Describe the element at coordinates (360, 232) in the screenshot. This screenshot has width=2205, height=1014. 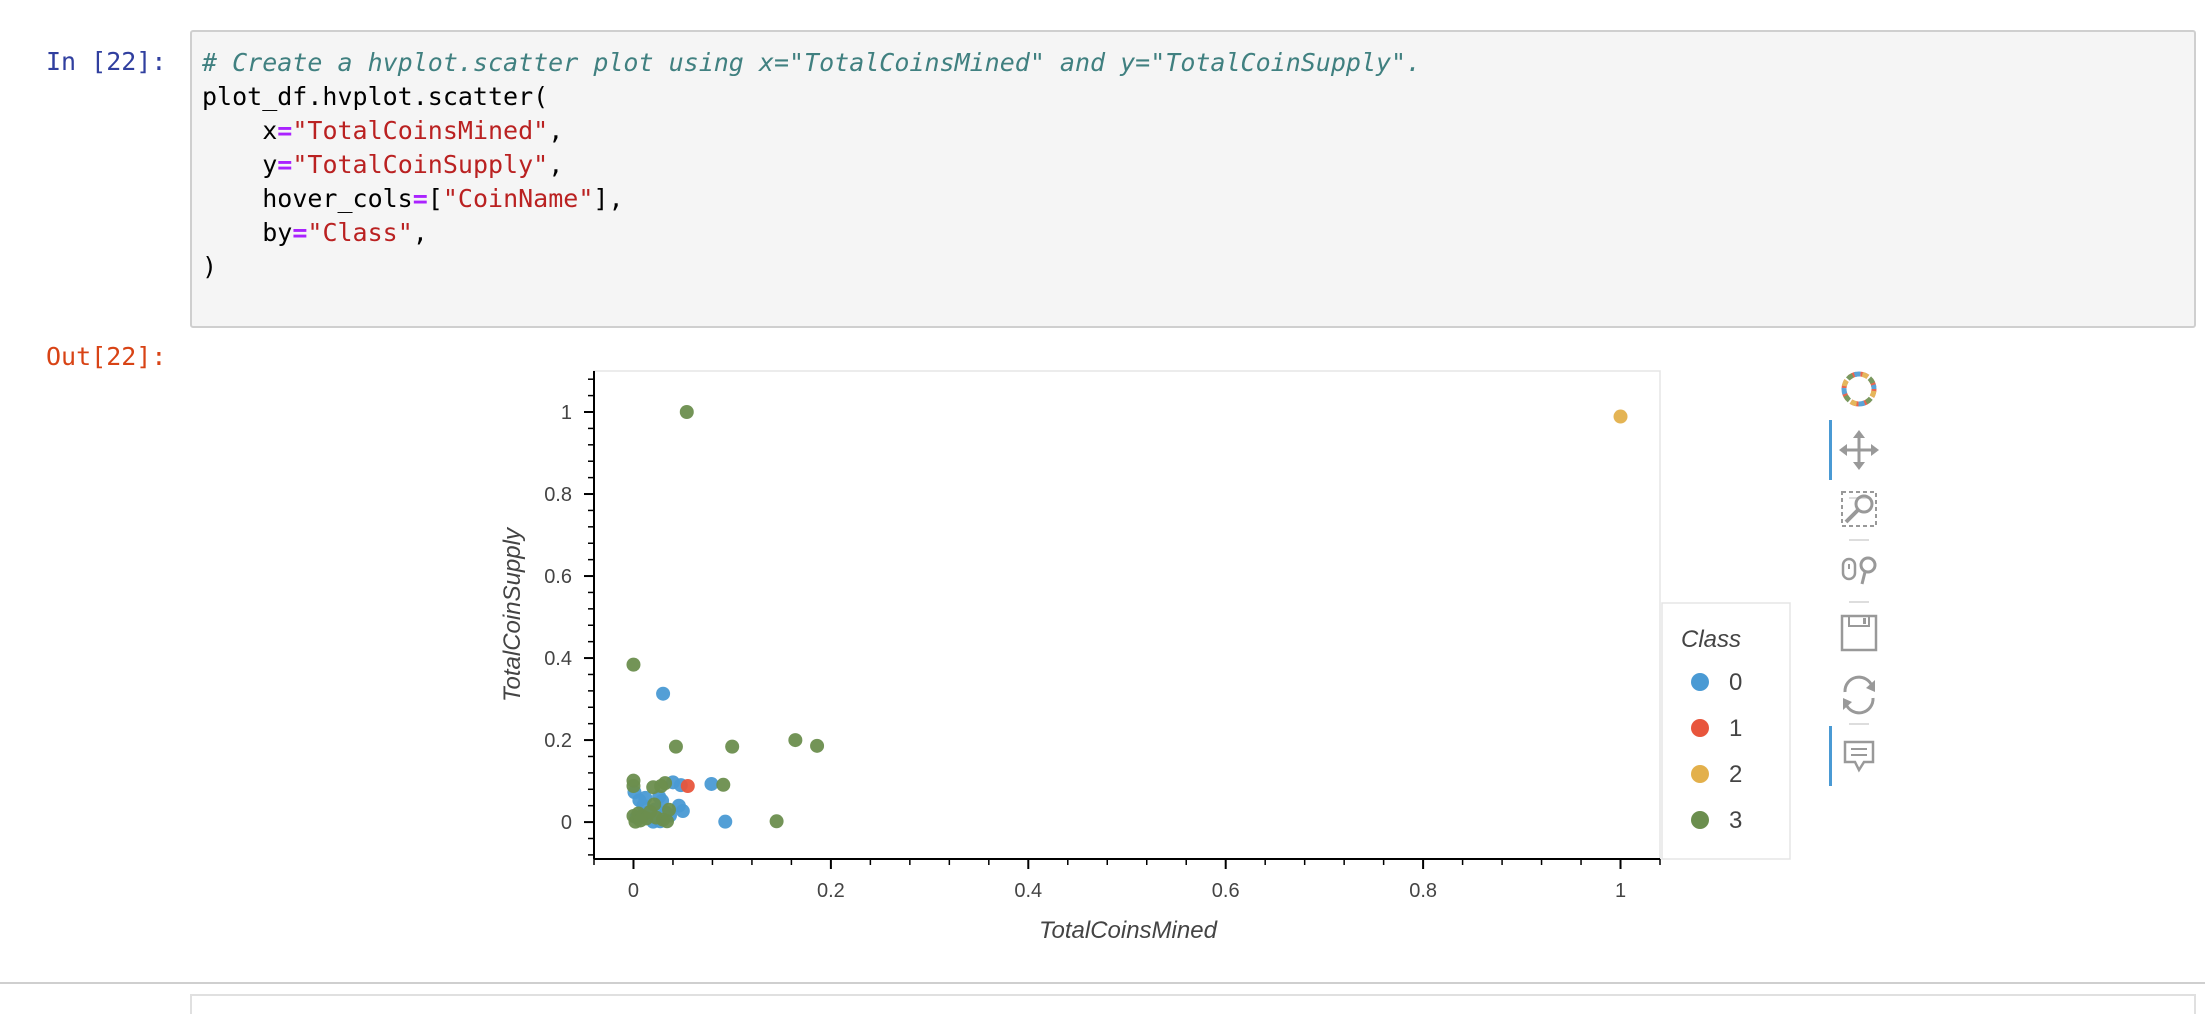
I see `code-by-val: "Class"` at that location.